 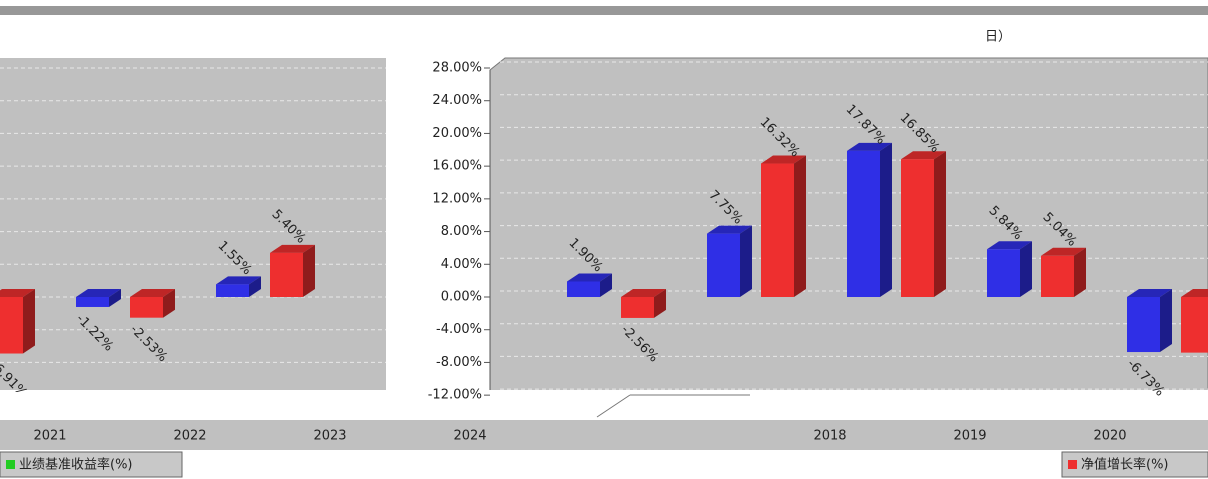 I want to click on x-label: 2022, so click(x=189, y=436).